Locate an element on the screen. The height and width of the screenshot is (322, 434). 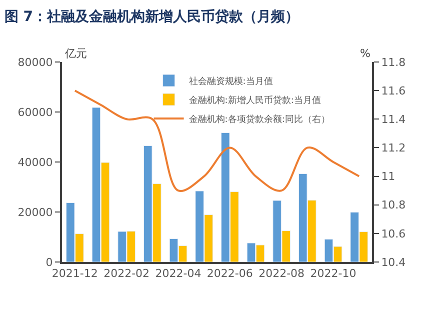
y2-tick-label: 11.6 is located at coordinates (393, 91).